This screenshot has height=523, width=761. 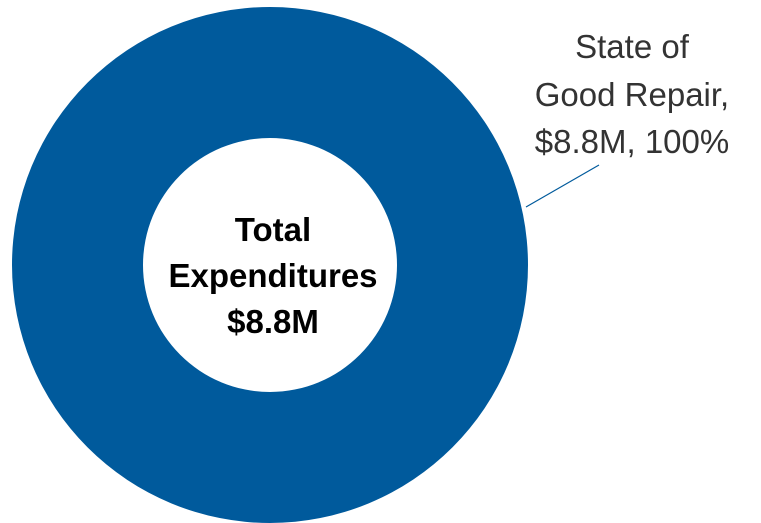 I want to click on callout-leader-line, so click(x=562, y=186).